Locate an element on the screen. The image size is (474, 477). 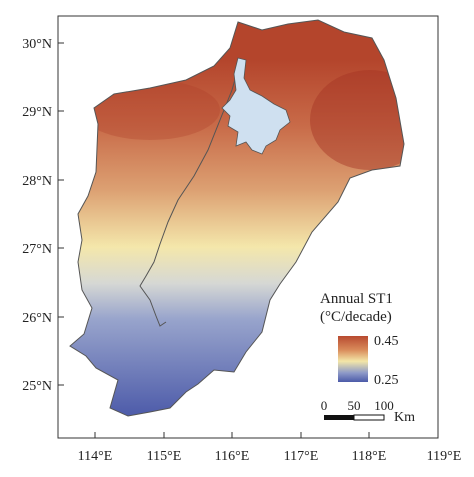
scale-segment-black is located at coordinates (339, 417).